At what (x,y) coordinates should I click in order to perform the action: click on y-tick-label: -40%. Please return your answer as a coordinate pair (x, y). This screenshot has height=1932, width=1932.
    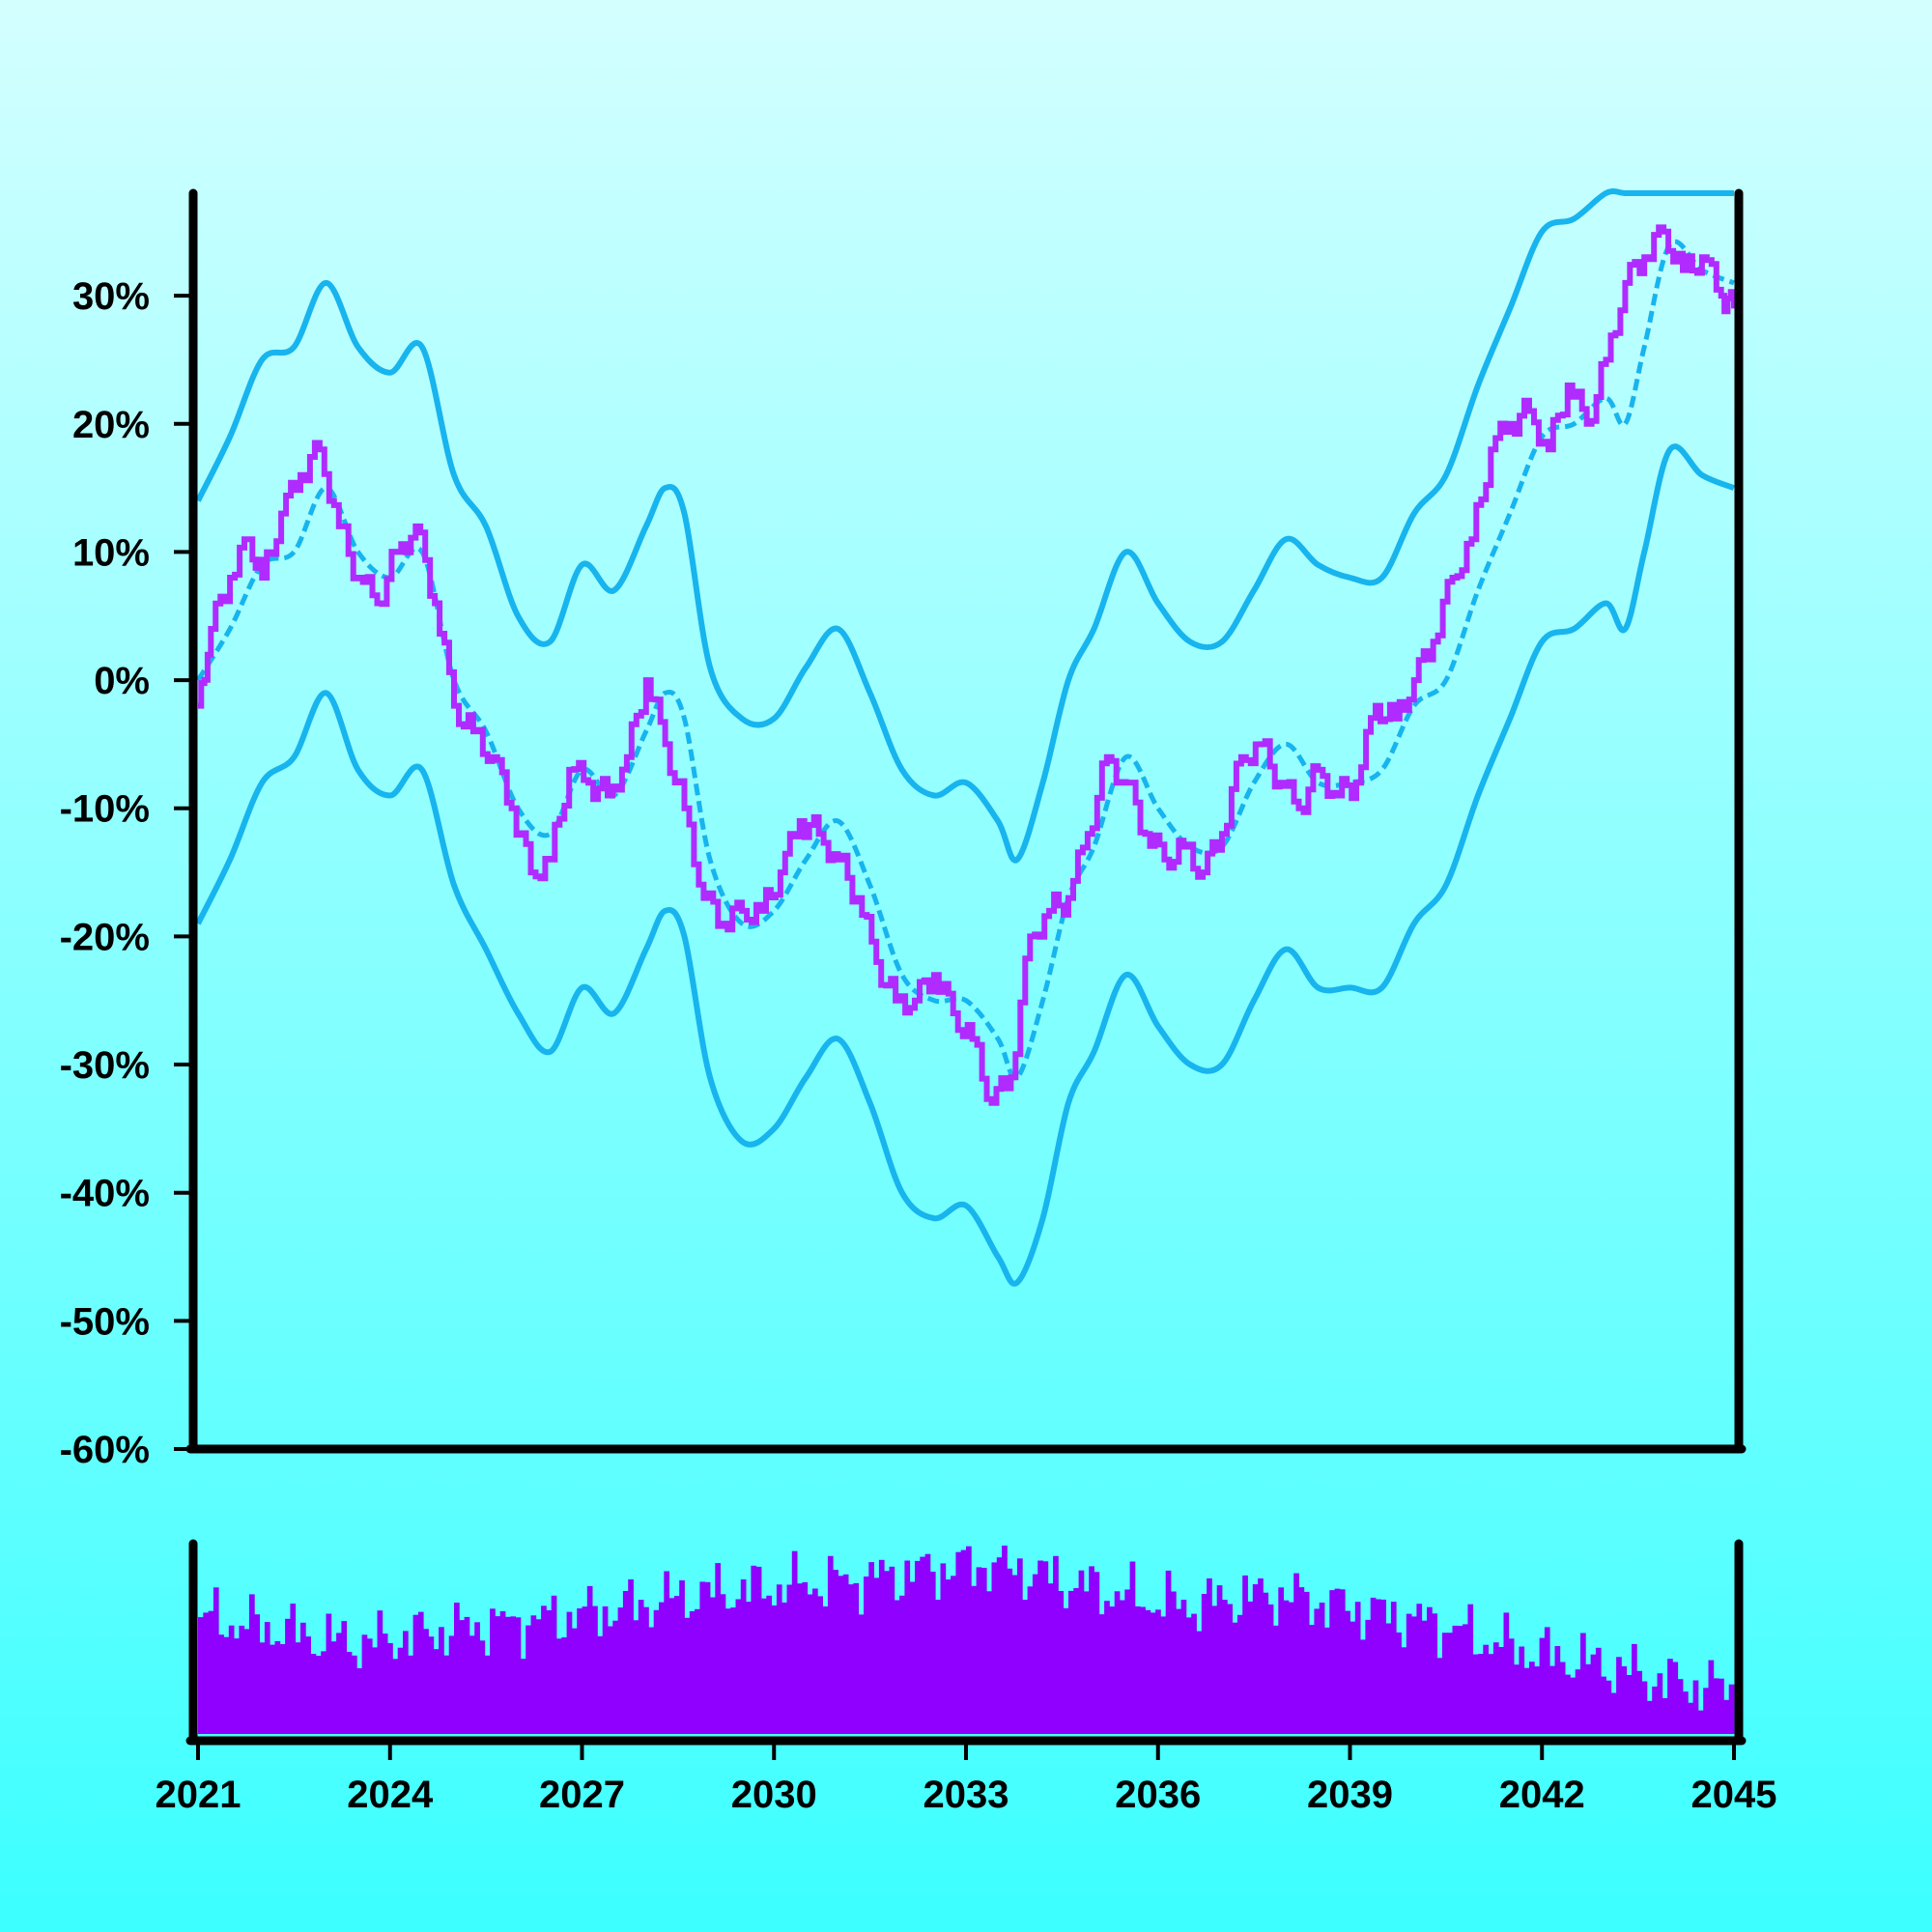
    Looking at the image, I should click on (105, 1194).